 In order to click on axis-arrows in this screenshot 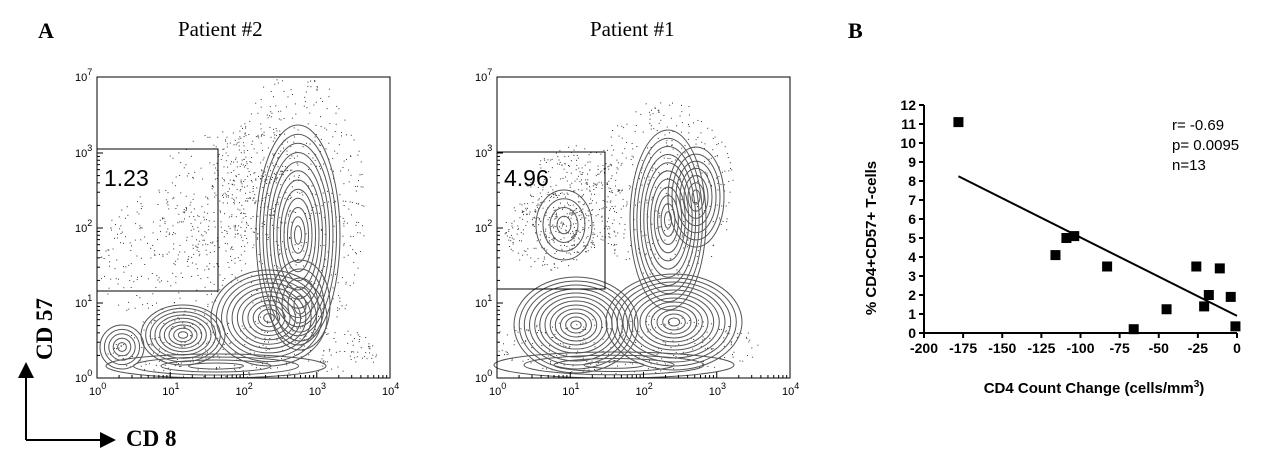, I will do `click(67, 405)`.